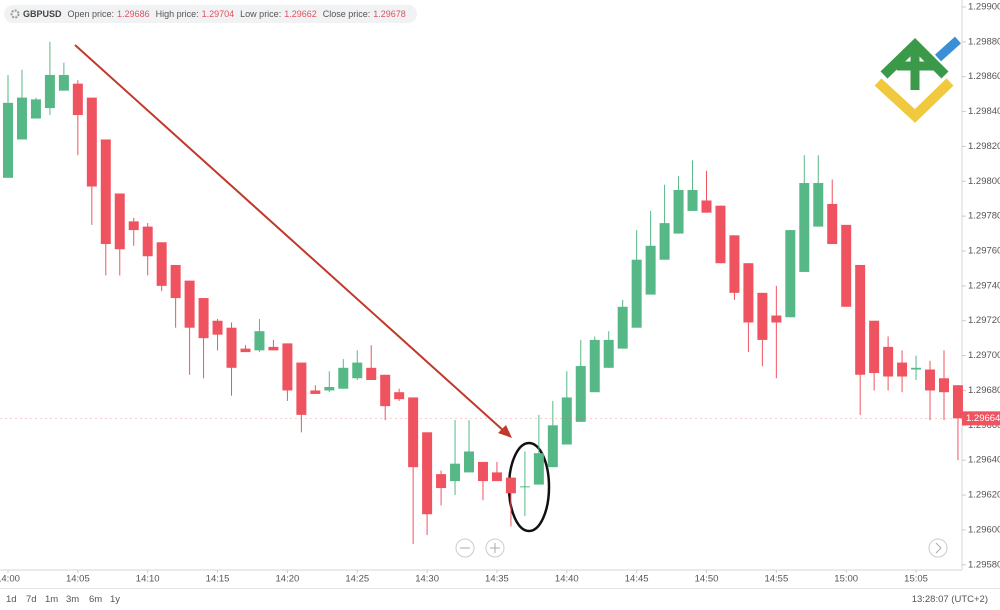  What do you see at coordinates (177, 14) in the screenshot?
I see `label: High price:` at bounding box center [177, 14].